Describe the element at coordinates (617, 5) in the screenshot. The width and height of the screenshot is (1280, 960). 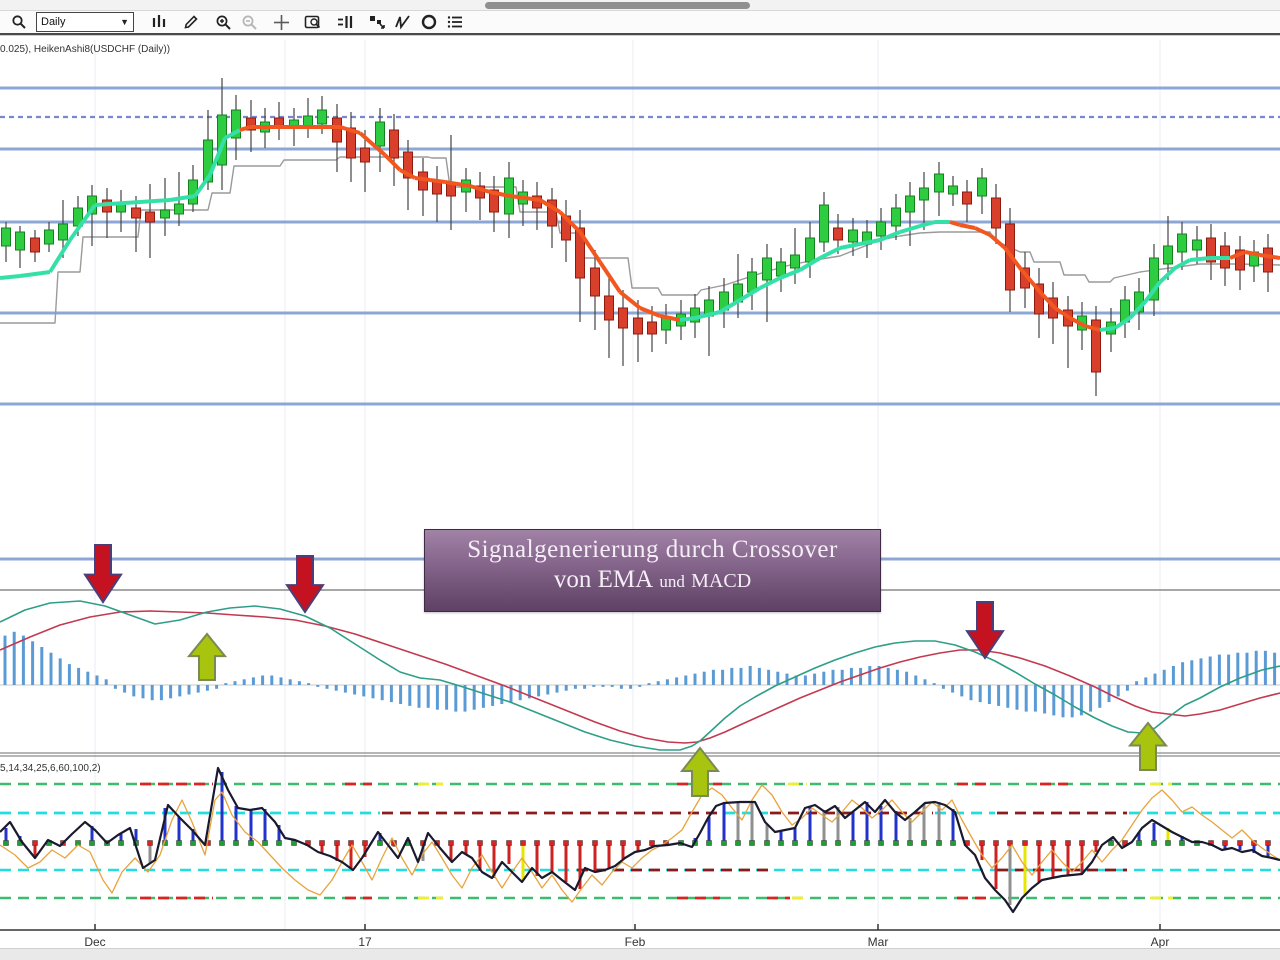
I see `top-scrollbar-thumb` at that location.